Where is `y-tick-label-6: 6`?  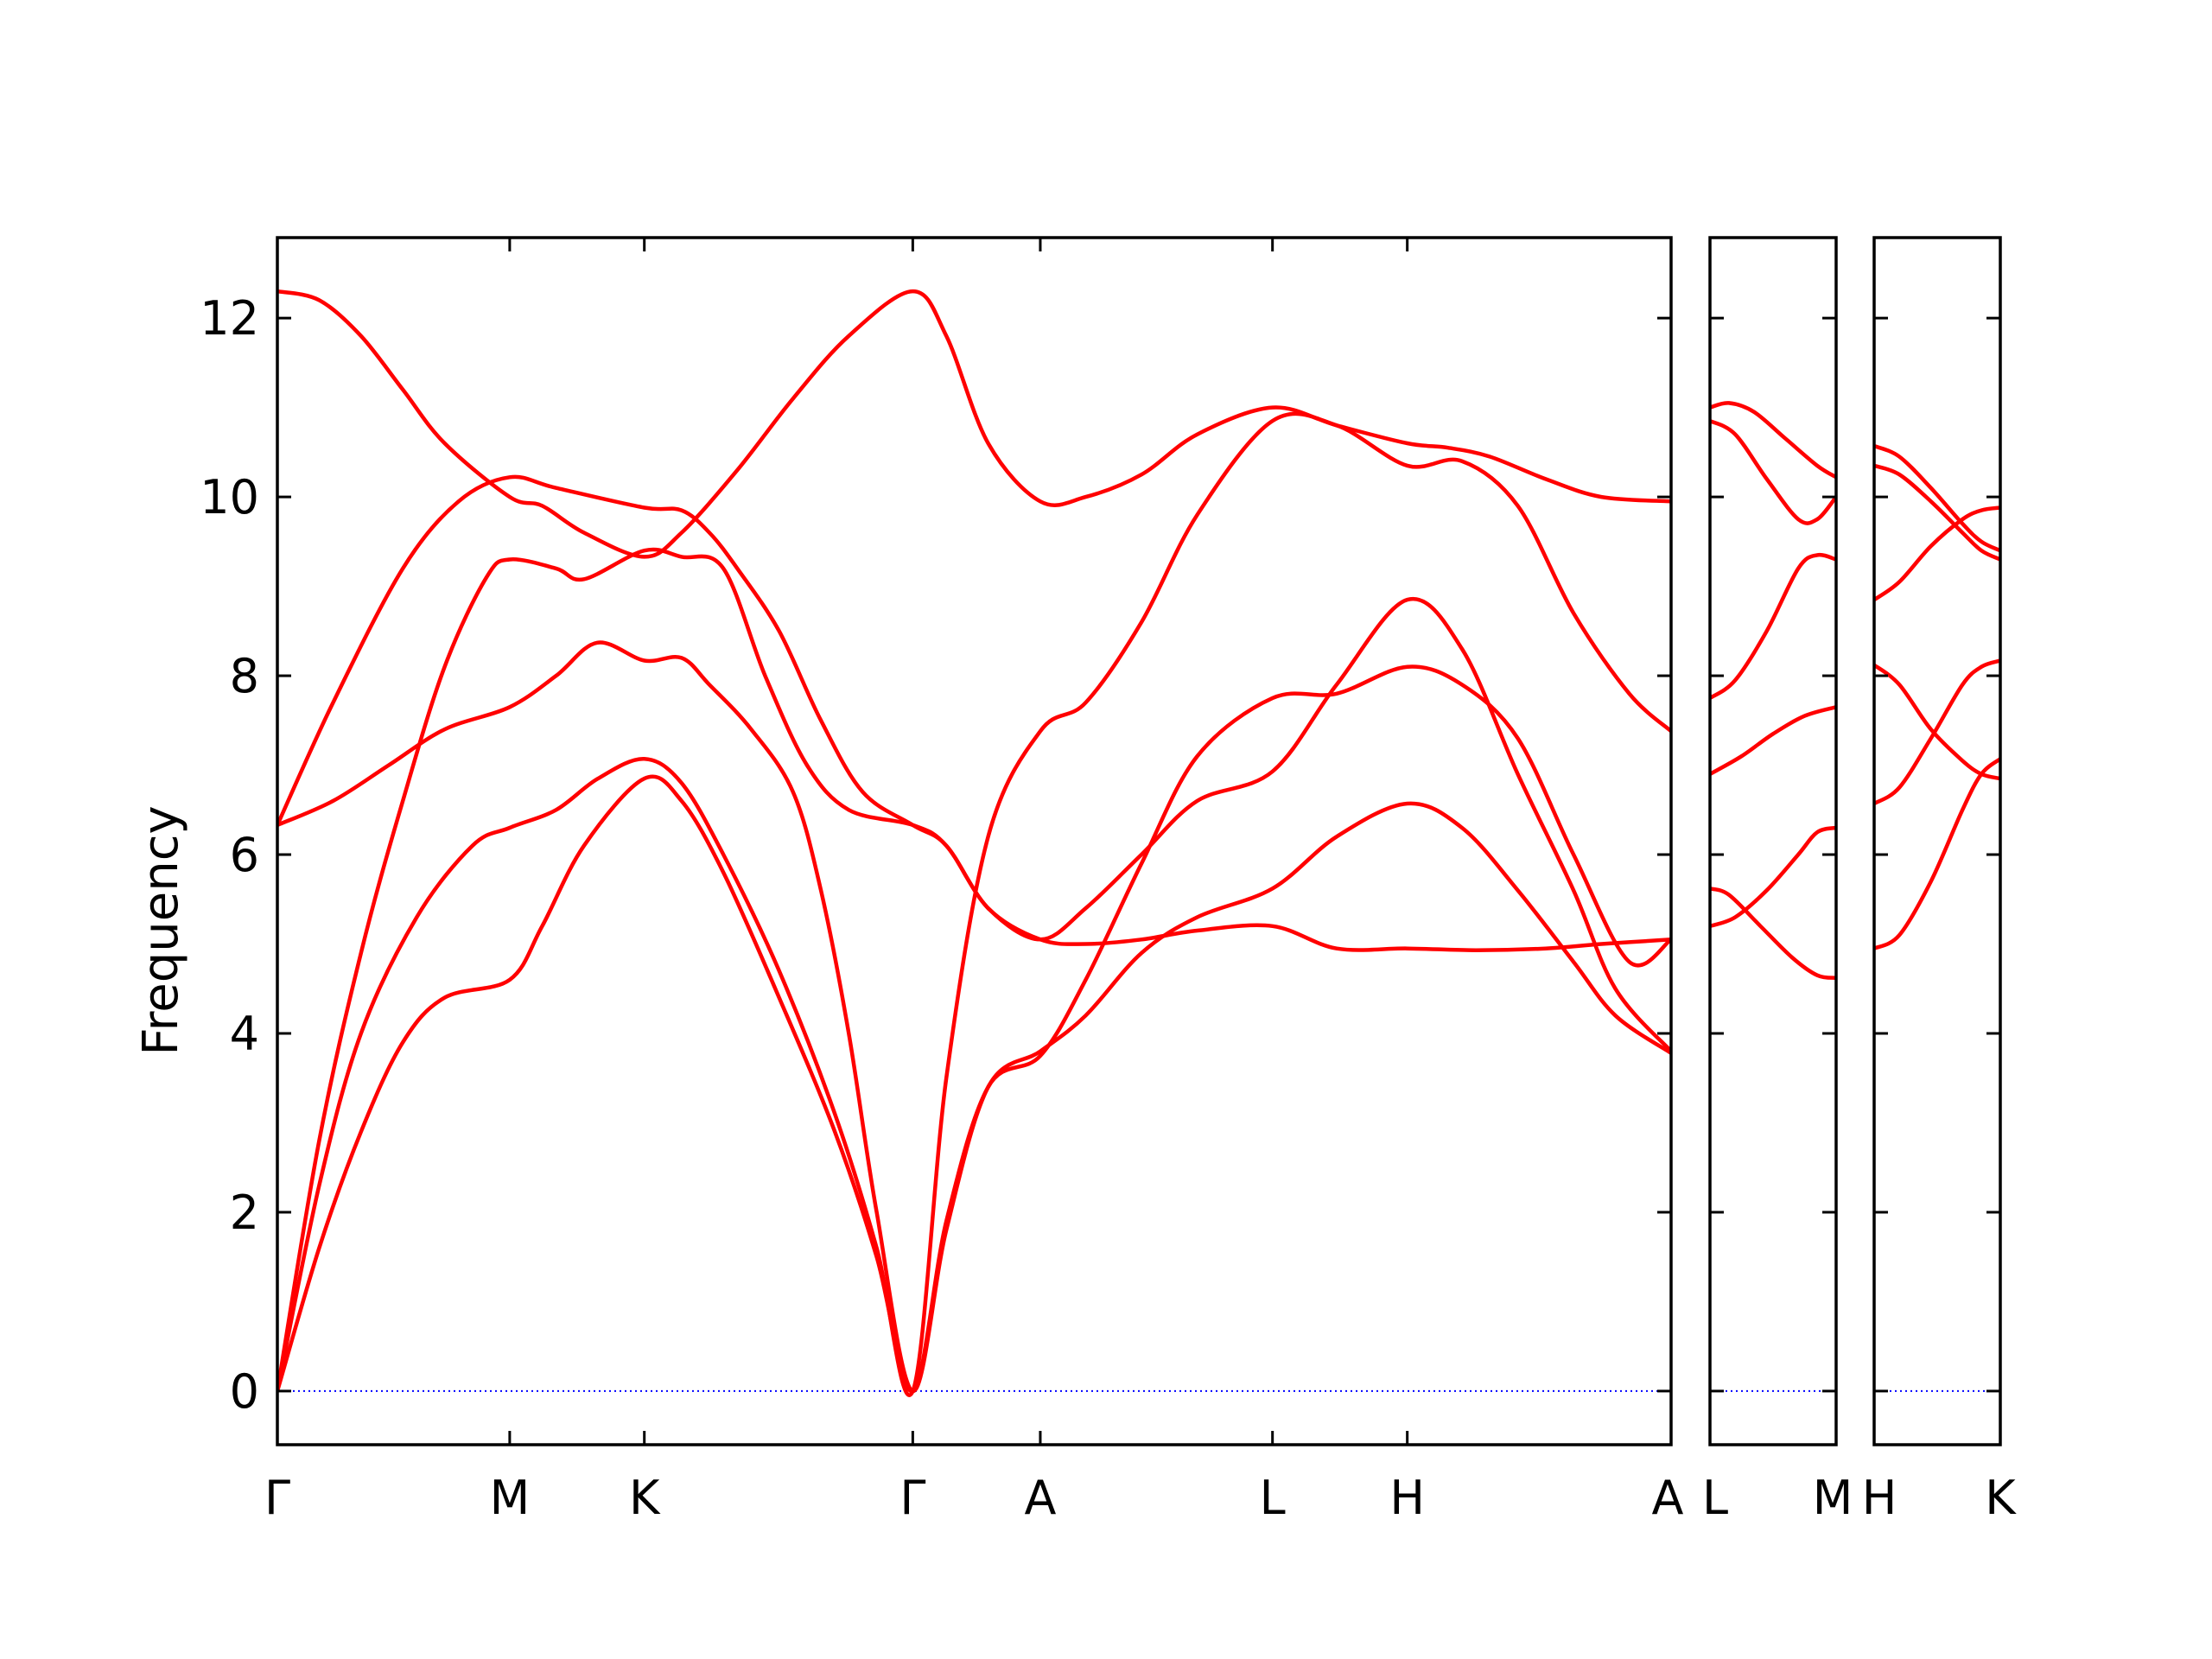 y-tick-label-6: 6 is located at coordinates (244, 855).